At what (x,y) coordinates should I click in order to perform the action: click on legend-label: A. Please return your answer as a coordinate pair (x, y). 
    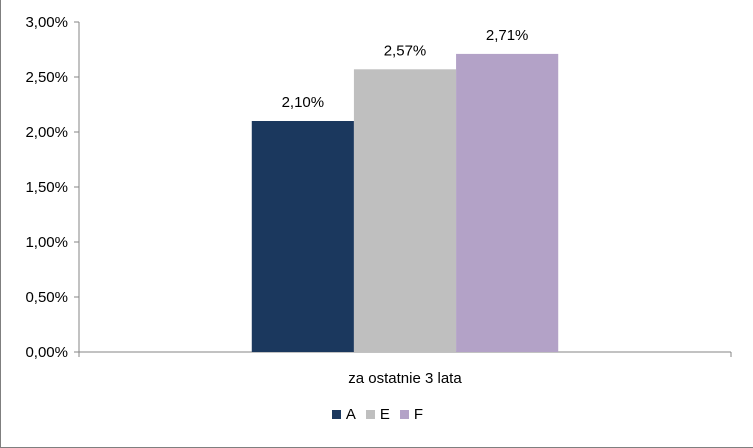
    Looking at the image, I should click on (350, 414).